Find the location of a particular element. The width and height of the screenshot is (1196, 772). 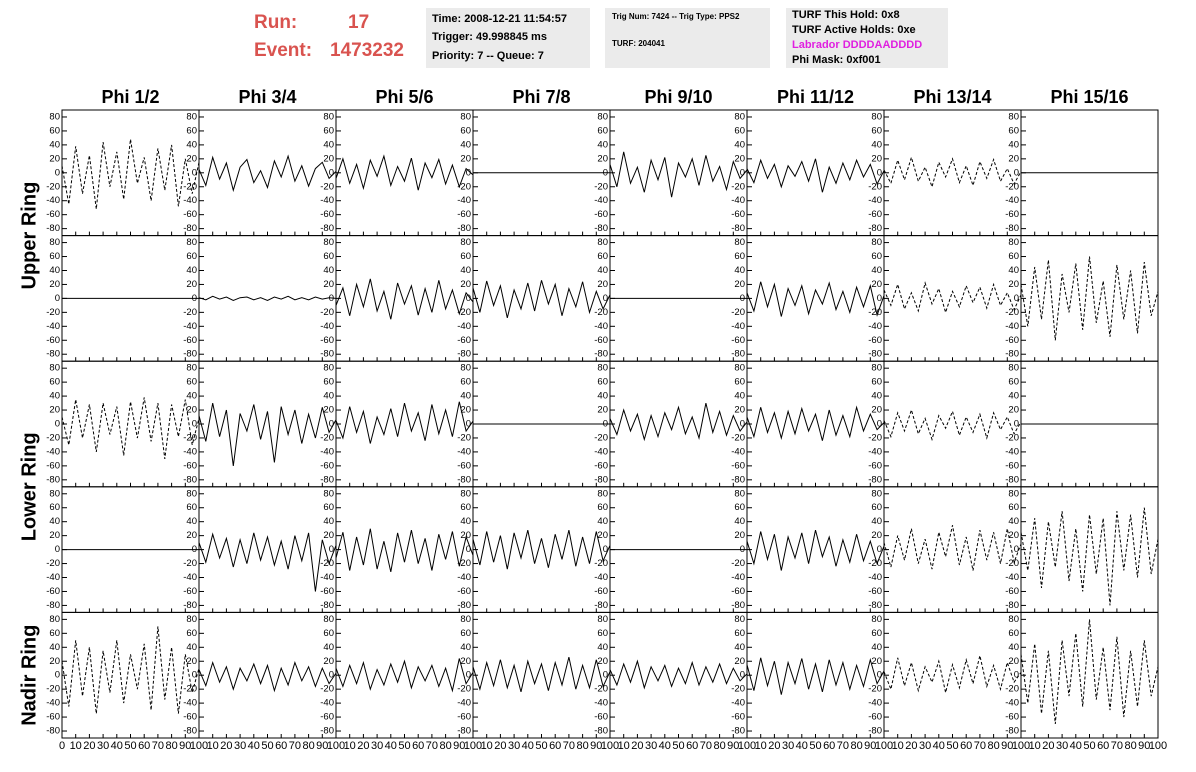

column-title: Phi 13/14 is located at coordinates (952, 97).